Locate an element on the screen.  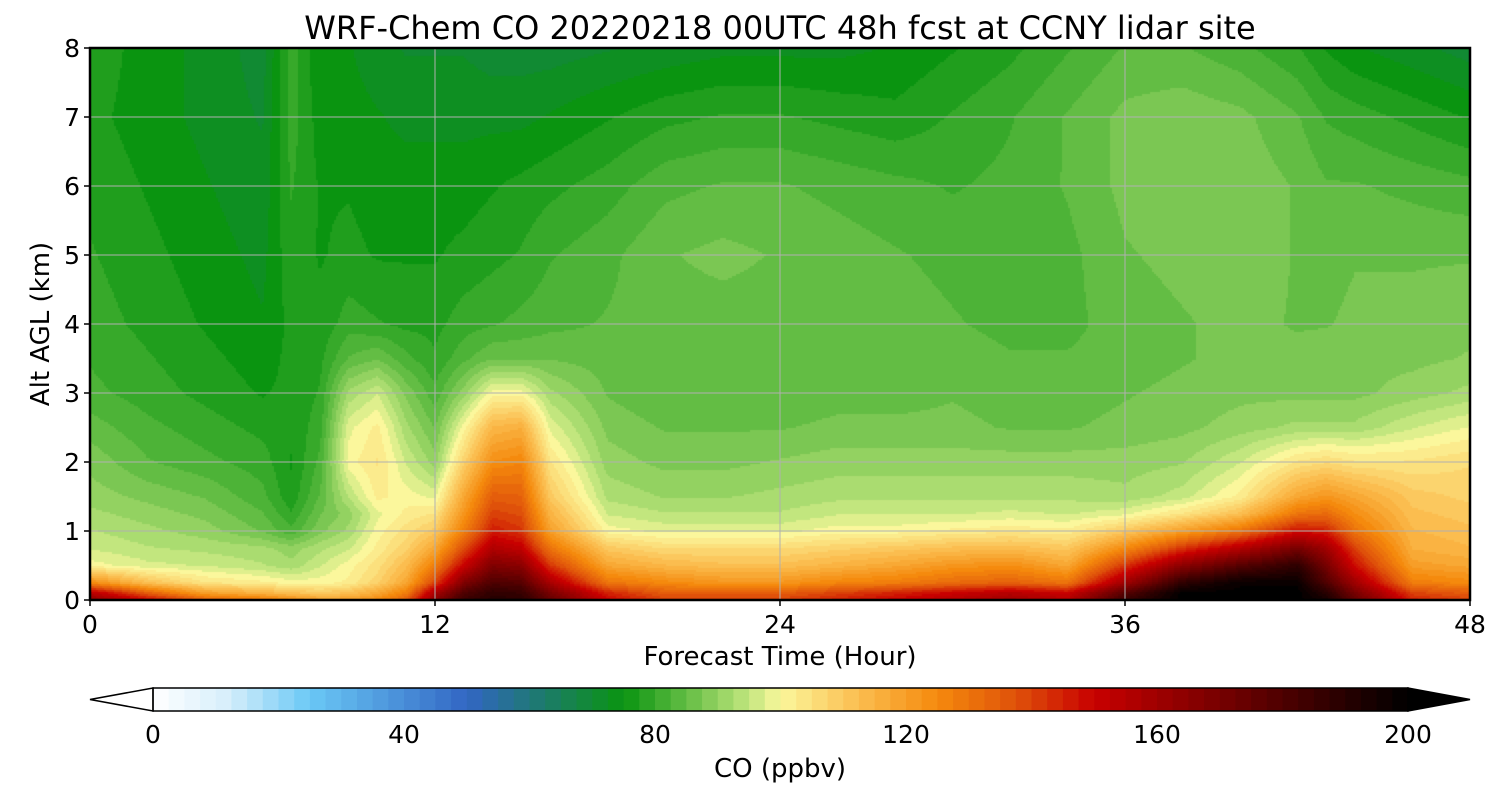
colorbar-tick-label: 120 is located at coordinates (906, 734).